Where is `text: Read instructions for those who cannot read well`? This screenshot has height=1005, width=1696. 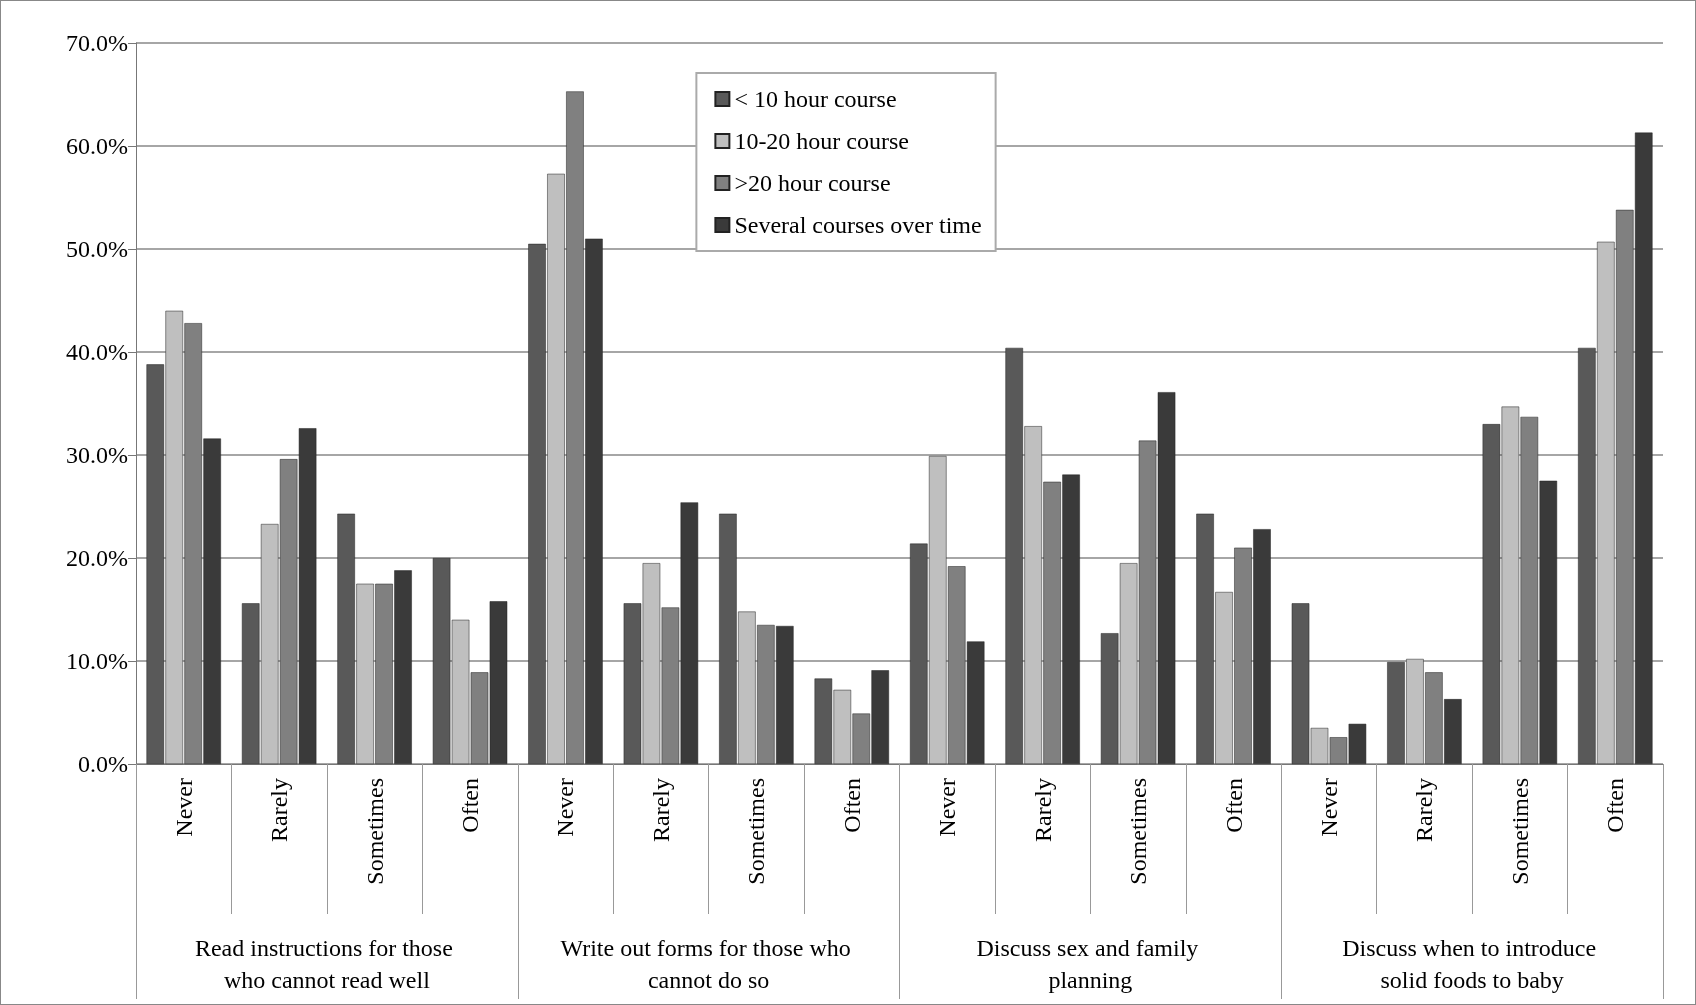
text: Read instructions for those who cannot read well is located at coordinates (326, 964).